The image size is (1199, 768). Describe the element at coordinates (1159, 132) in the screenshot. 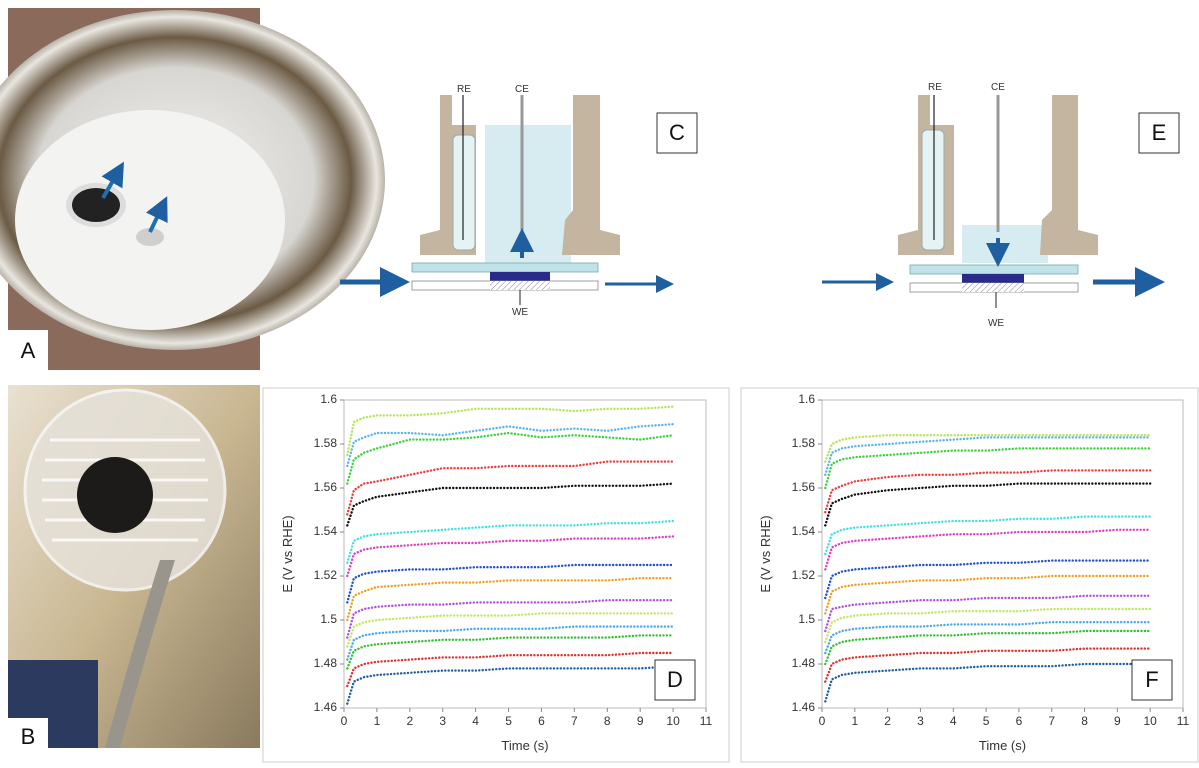

I see `panel-label: E` at that location.